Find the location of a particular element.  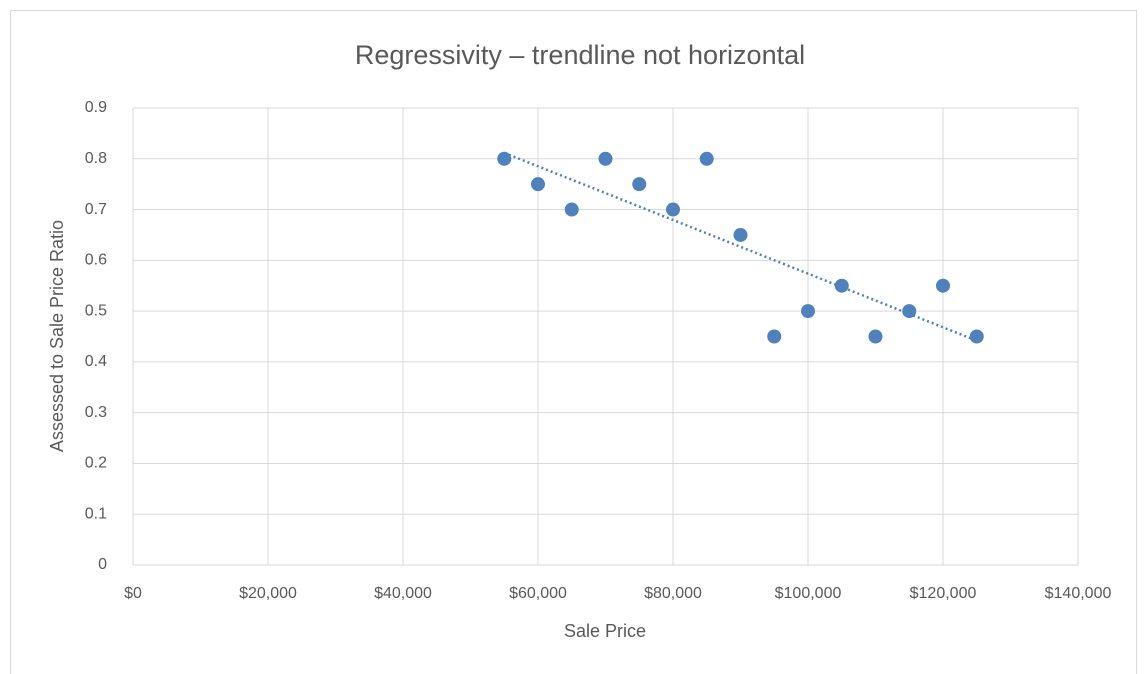

y-axis-title: Assessed to Sale Price Ratio is located at coordinates (57, 336).